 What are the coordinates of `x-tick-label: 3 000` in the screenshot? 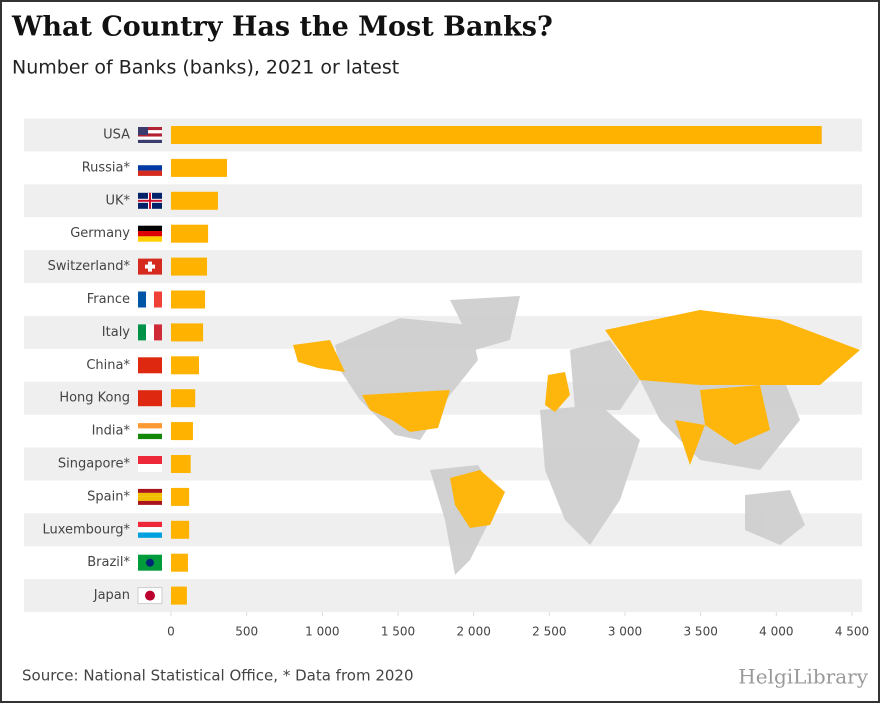 It's located at (625, 632).